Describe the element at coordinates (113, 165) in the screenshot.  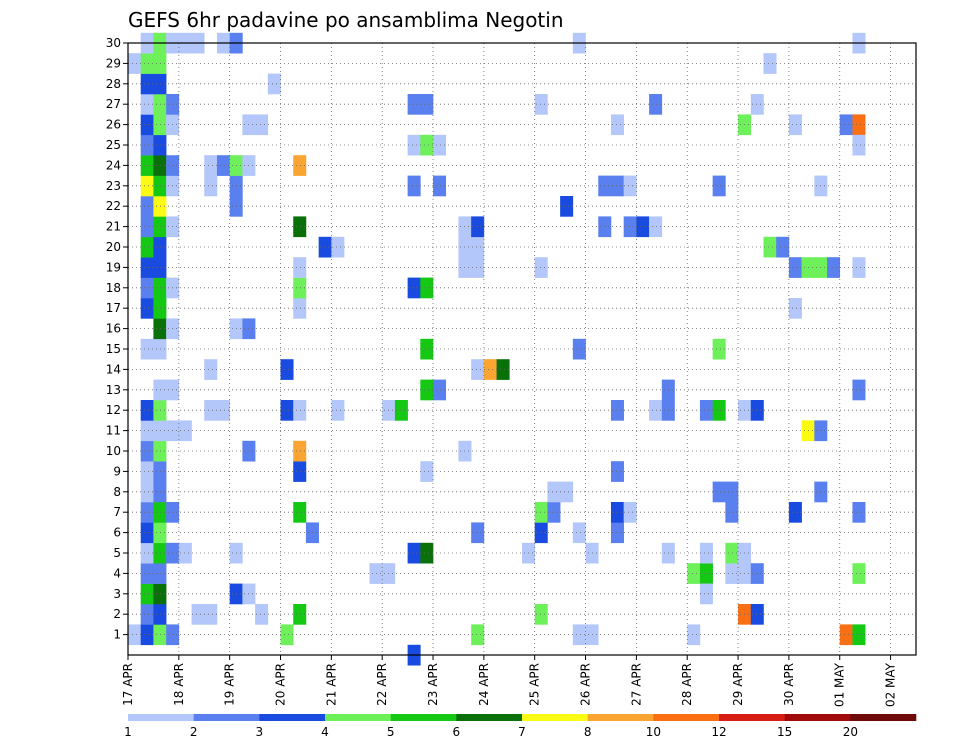
I see `y-tick-label: 24` at that location.